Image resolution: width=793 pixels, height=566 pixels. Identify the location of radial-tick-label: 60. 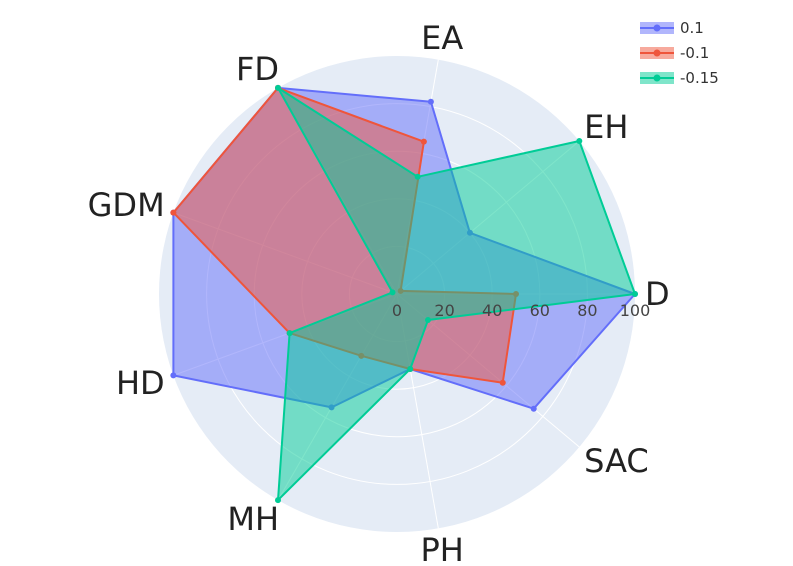
(540, 310).